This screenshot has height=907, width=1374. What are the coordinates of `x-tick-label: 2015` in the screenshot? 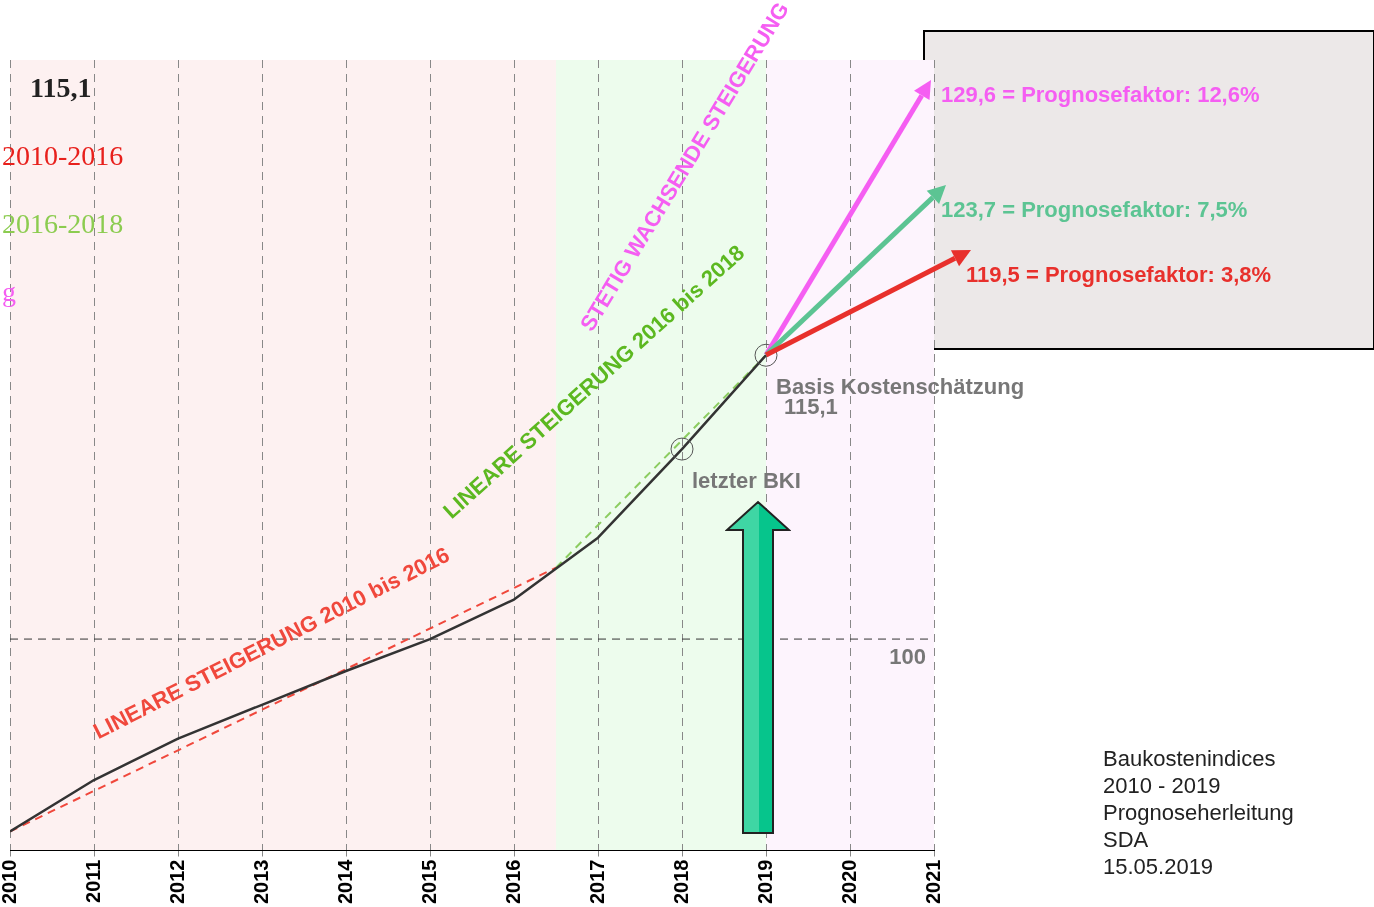 It's located at (428, 882).